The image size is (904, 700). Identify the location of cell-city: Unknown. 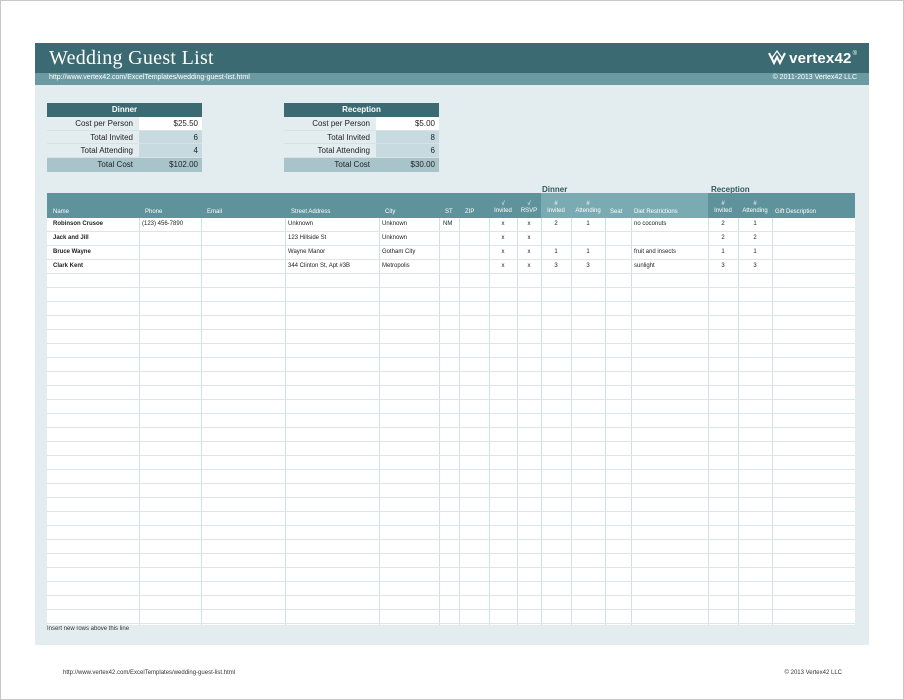
(395, 224).